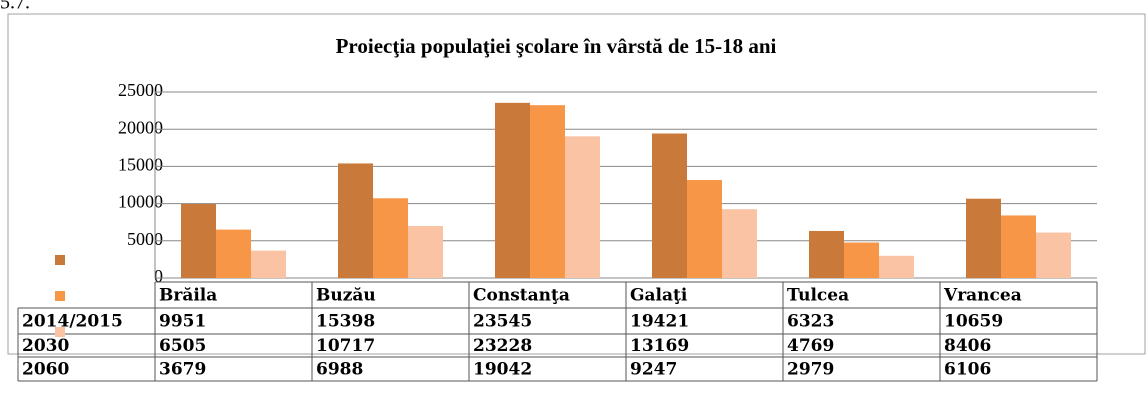  Describe the element at coordinates (140, 90) in the screenshot. I see `y-tick-label: 25000` at that location.